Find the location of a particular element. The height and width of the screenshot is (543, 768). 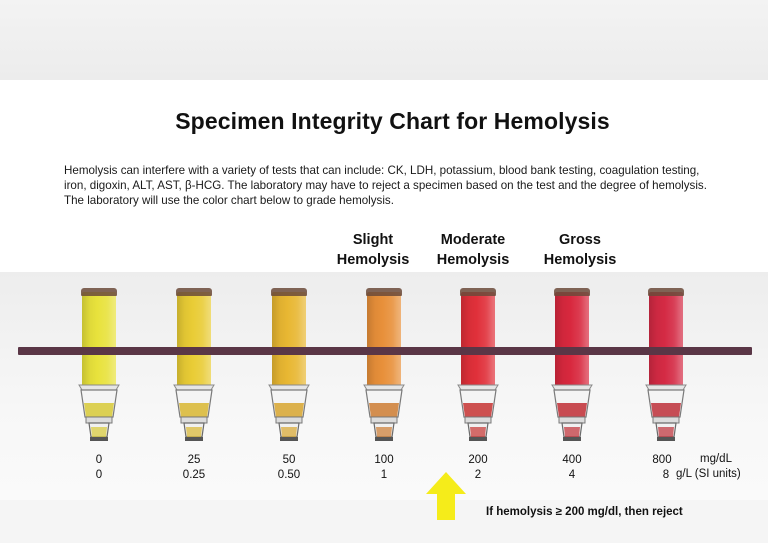

severity-label-gross: Gross Hemolysis is located at coordinates (580, 250).